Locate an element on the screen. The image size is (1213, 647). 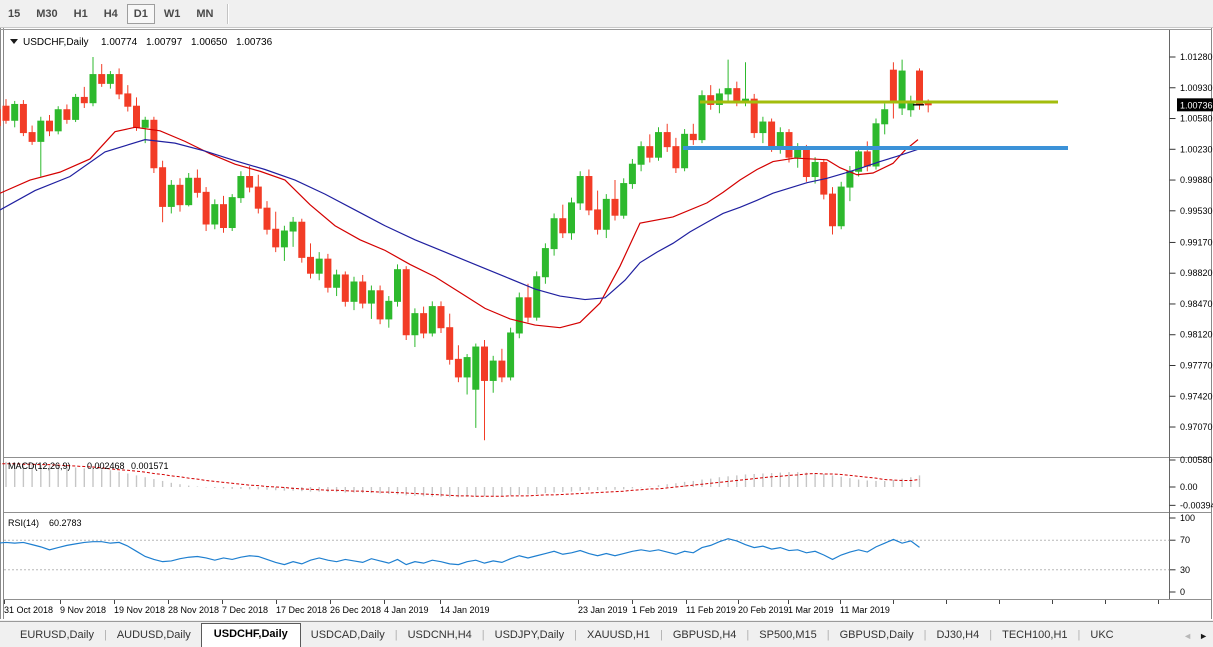
chart-tab-ukc: UKC is located at coordinates (1102, 635).